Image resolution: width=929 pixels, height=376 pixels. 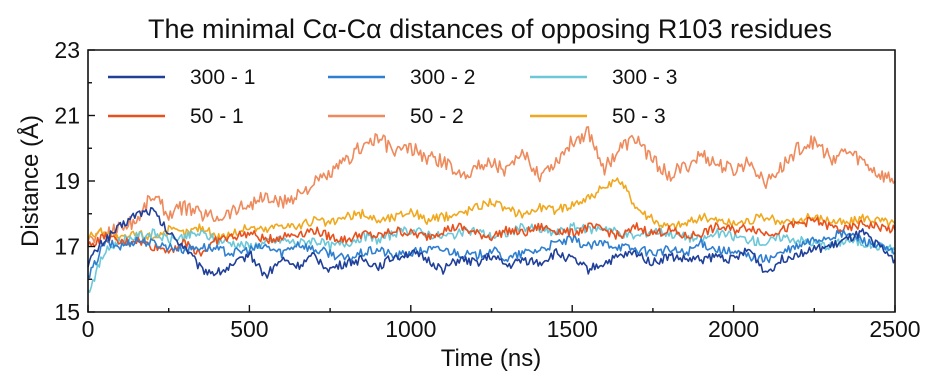 I want to click on x-tick-label: 0, so click(x=88, y=329).